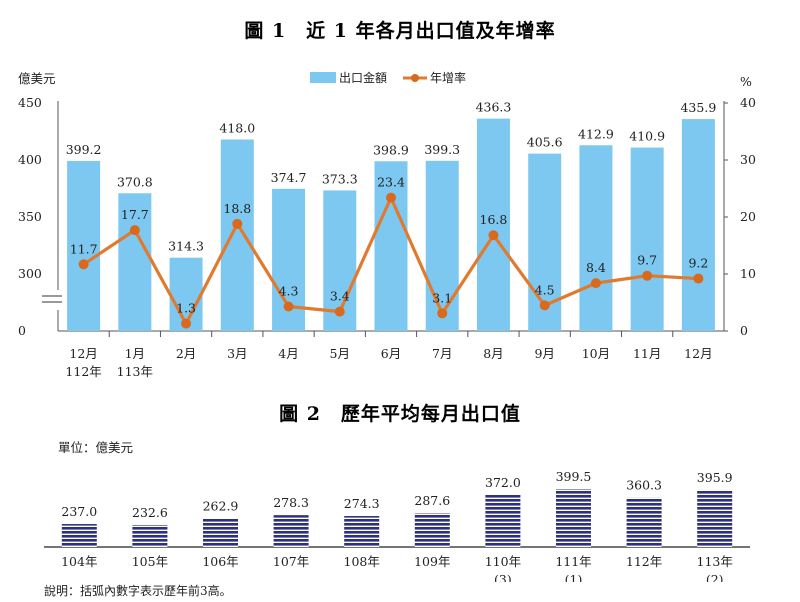 This screenshot has width=800, height=602. What do you see at coordinates (698, 107) in the screenshot?
I see `bar-value-label: 435.9` at bounding box center [698, 107].